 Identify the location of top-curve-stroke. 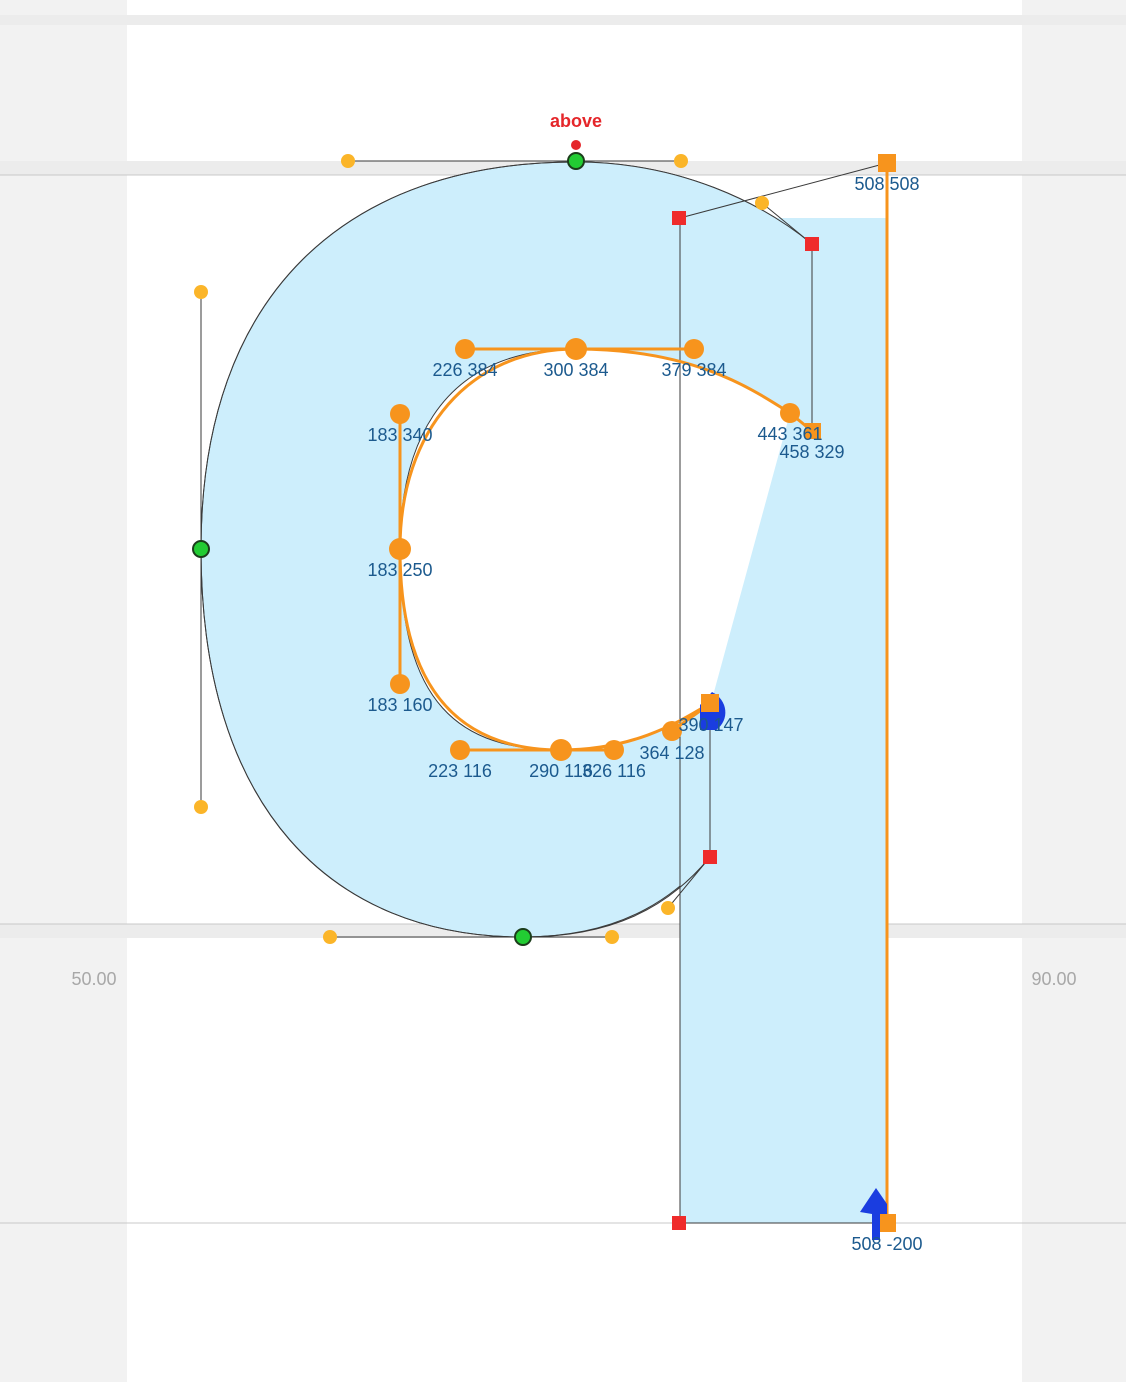
(694, 203).